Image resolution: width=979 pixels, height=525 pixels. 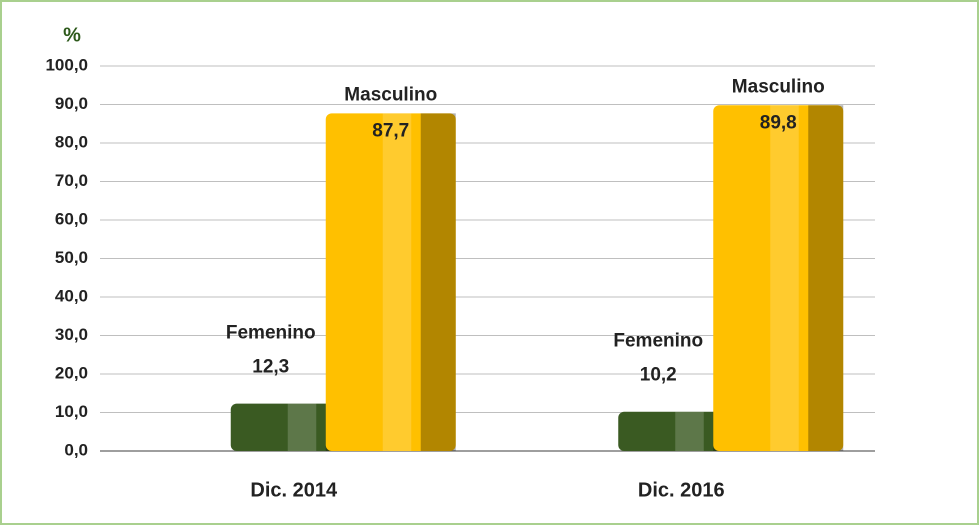 What do you see at coordinates (681, 490) in the screenshot?
I see `x-tick-label: Dic. 2016` at bounding box center [681, 490].